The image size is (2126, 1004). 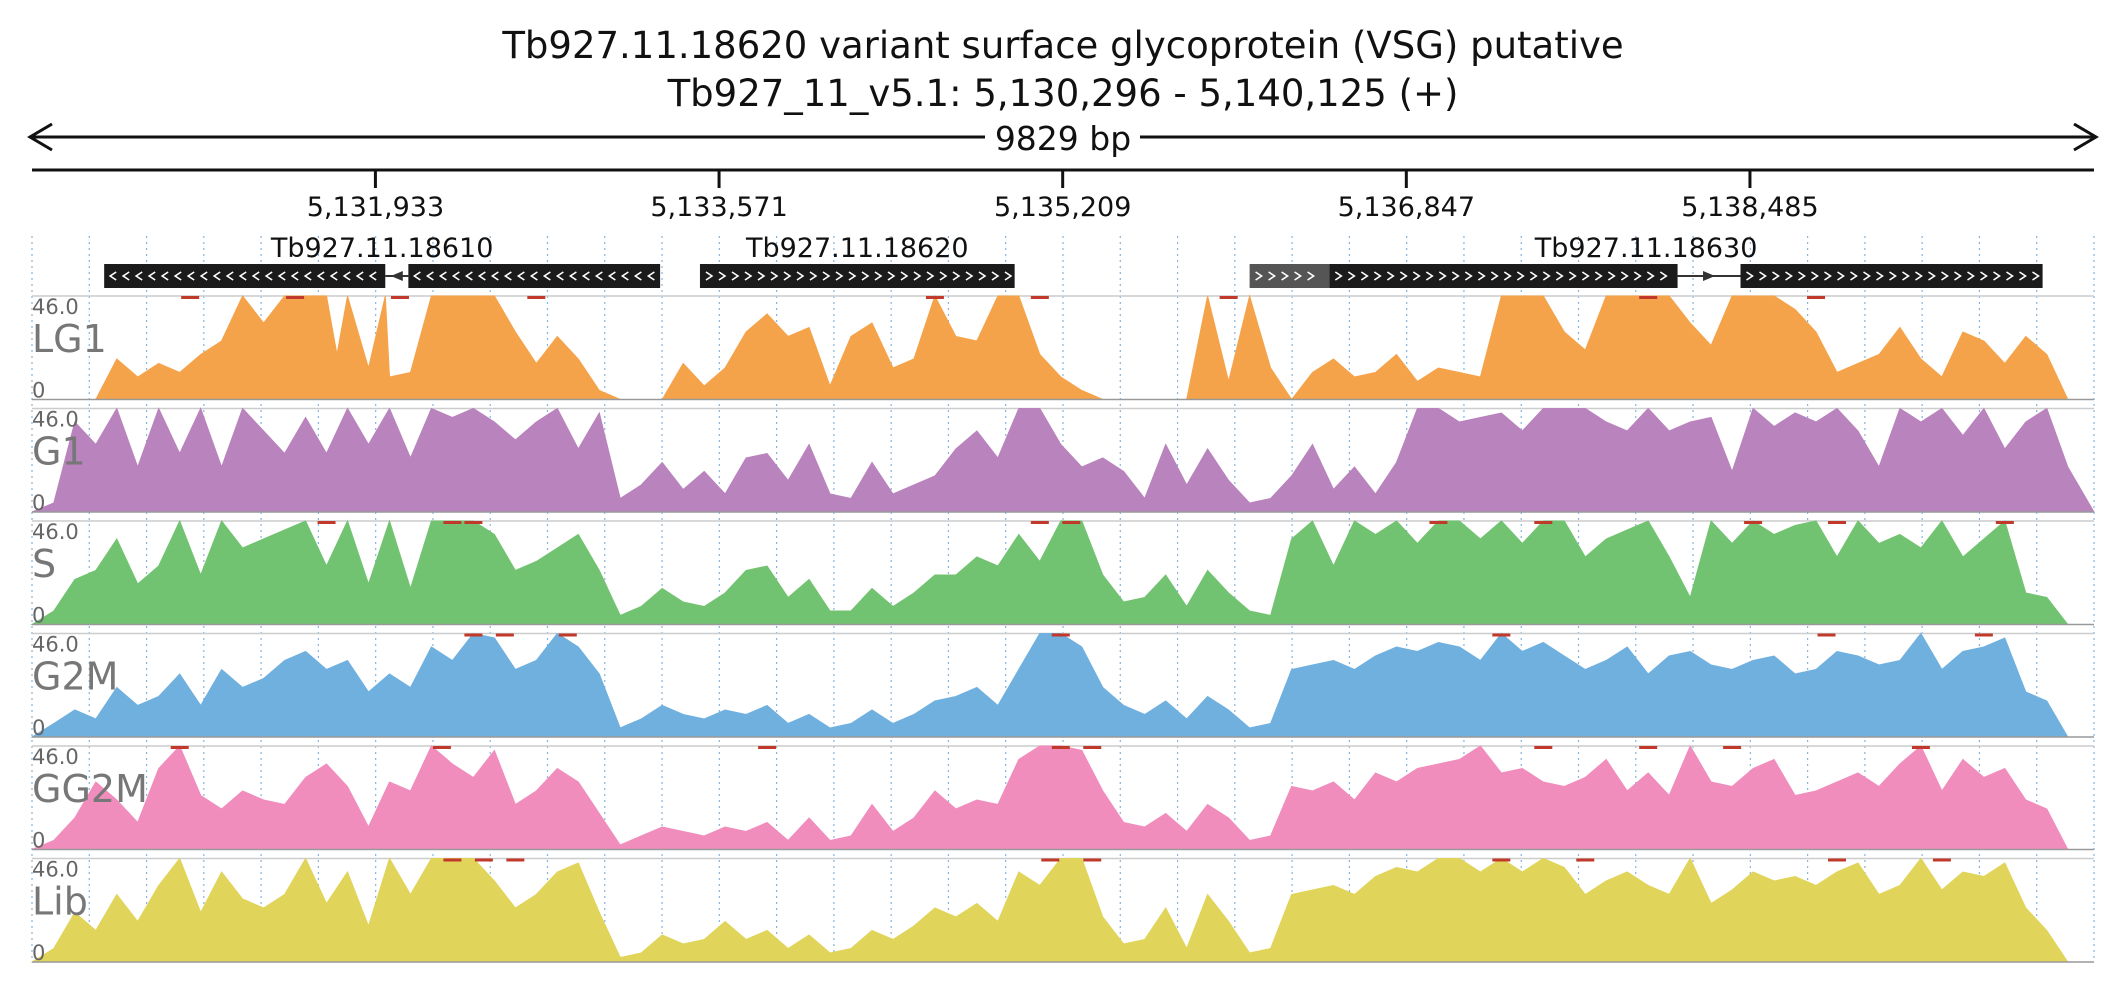 I want to click on gene-label: Tb927.11.18630, so click(x=1646, y=248).